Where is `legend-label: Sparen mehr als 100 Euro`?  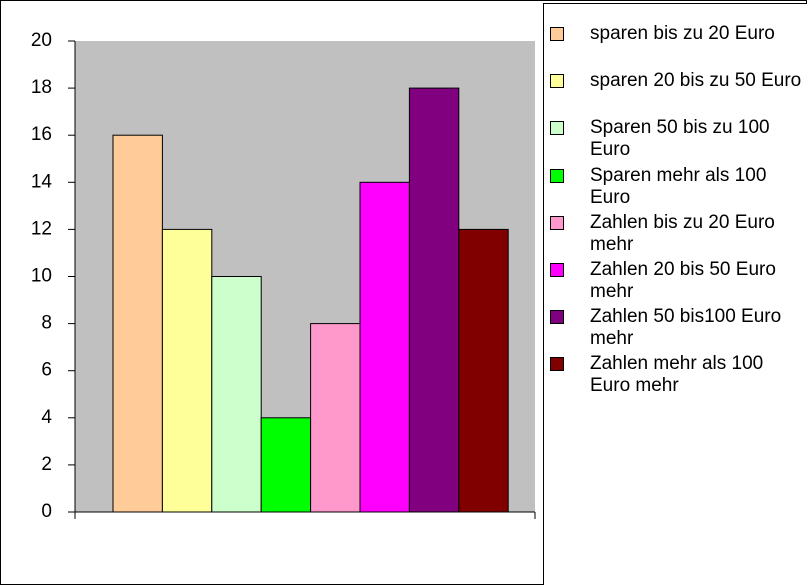 legend-label: Sparen mehr als 100 Euro is located at coordinates (678, 186).